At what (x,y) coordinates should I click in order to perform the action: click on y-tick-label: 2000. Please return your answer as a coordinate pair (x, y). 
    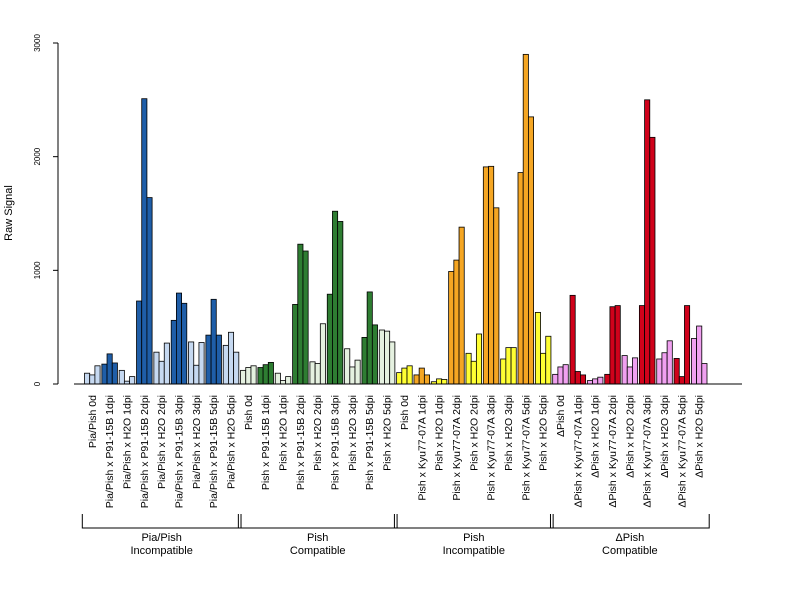
    Looking at the image, I should click on (37, 156).